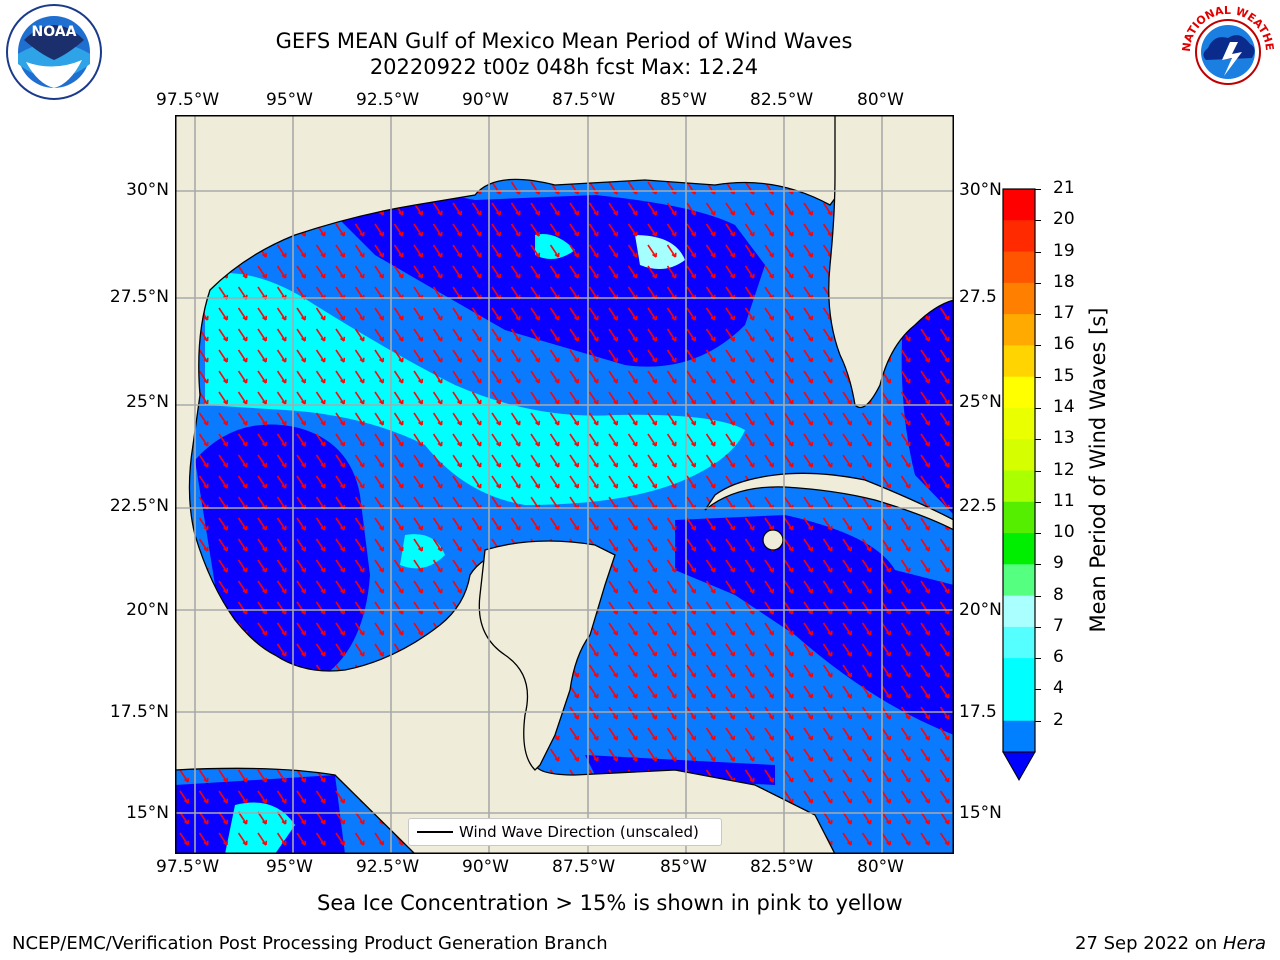 The image size is (1280, 960). Describe the element at coordinates (289, 867) in the screenshot. I see `lon-label-bottom: 95°W` at that location.